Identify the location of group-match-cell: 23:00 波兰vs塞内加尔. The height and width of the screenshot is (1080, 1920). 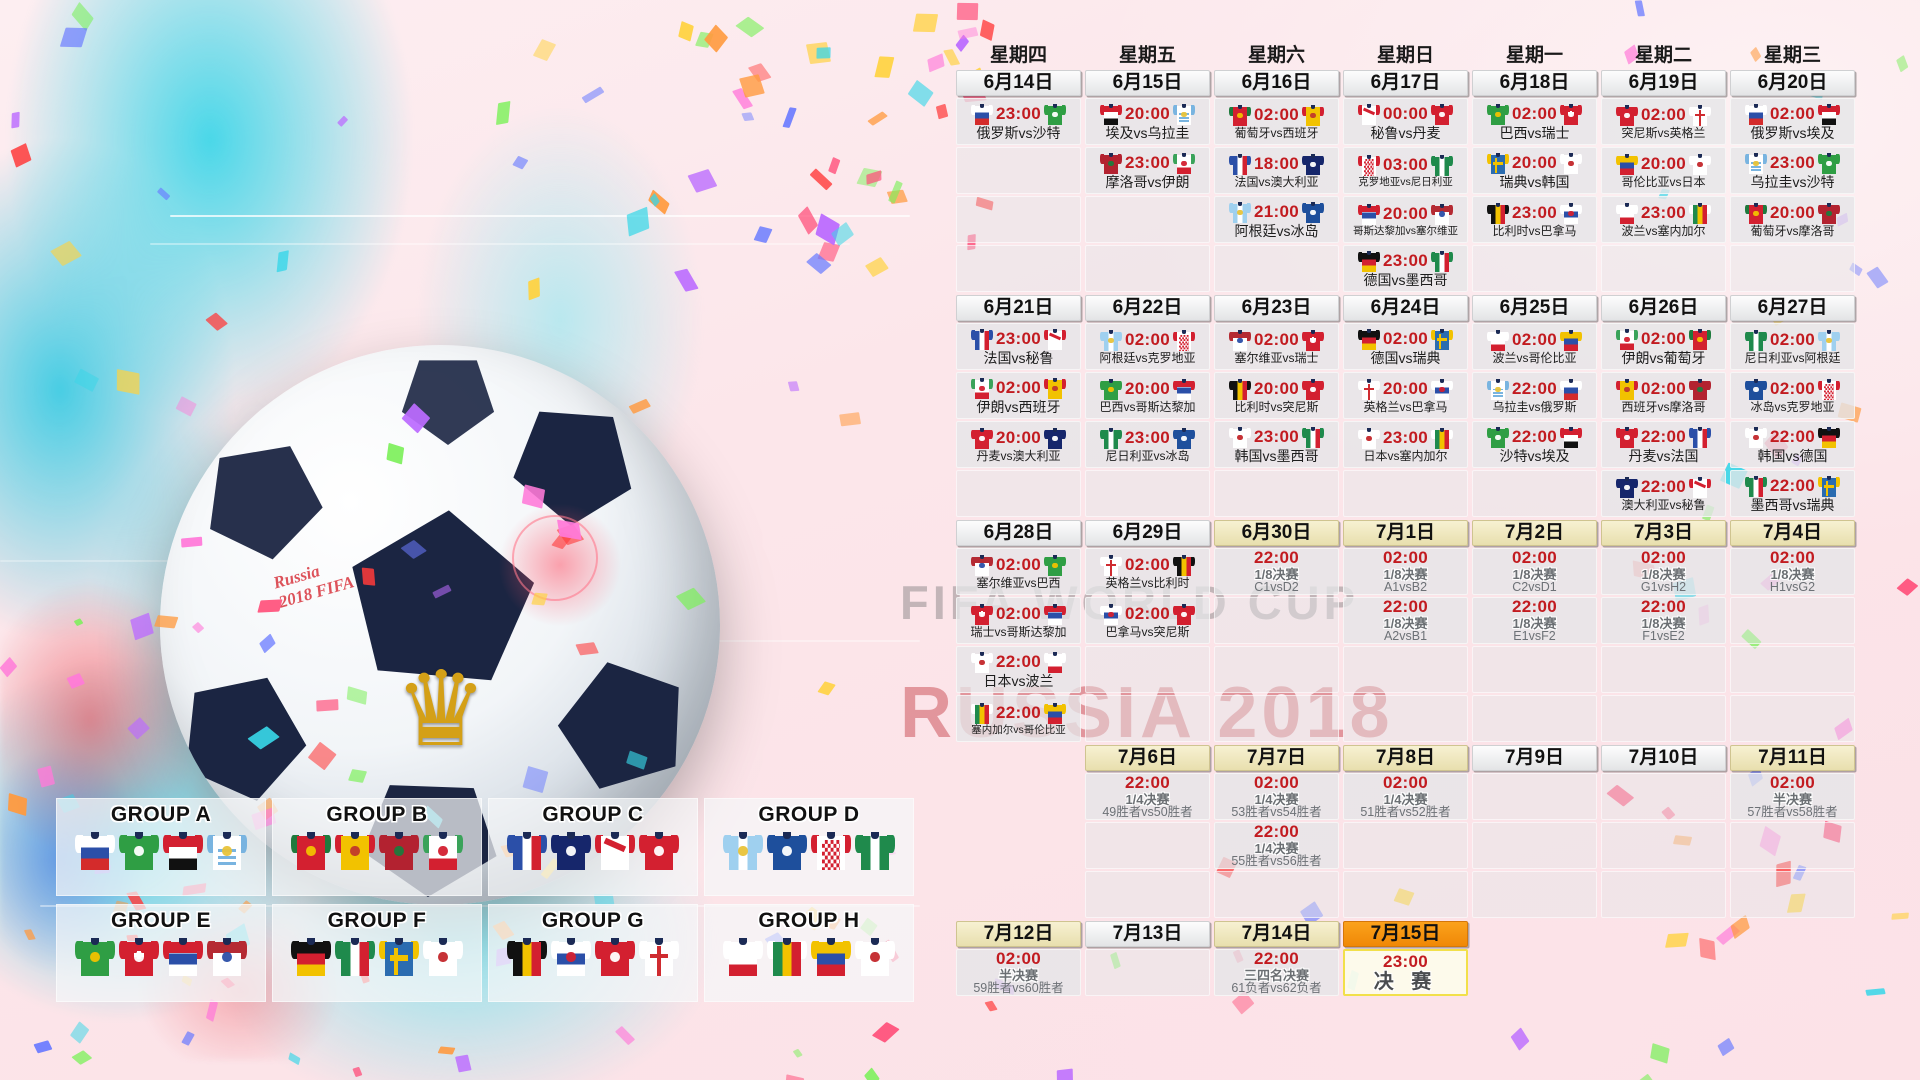
(1663, 219).